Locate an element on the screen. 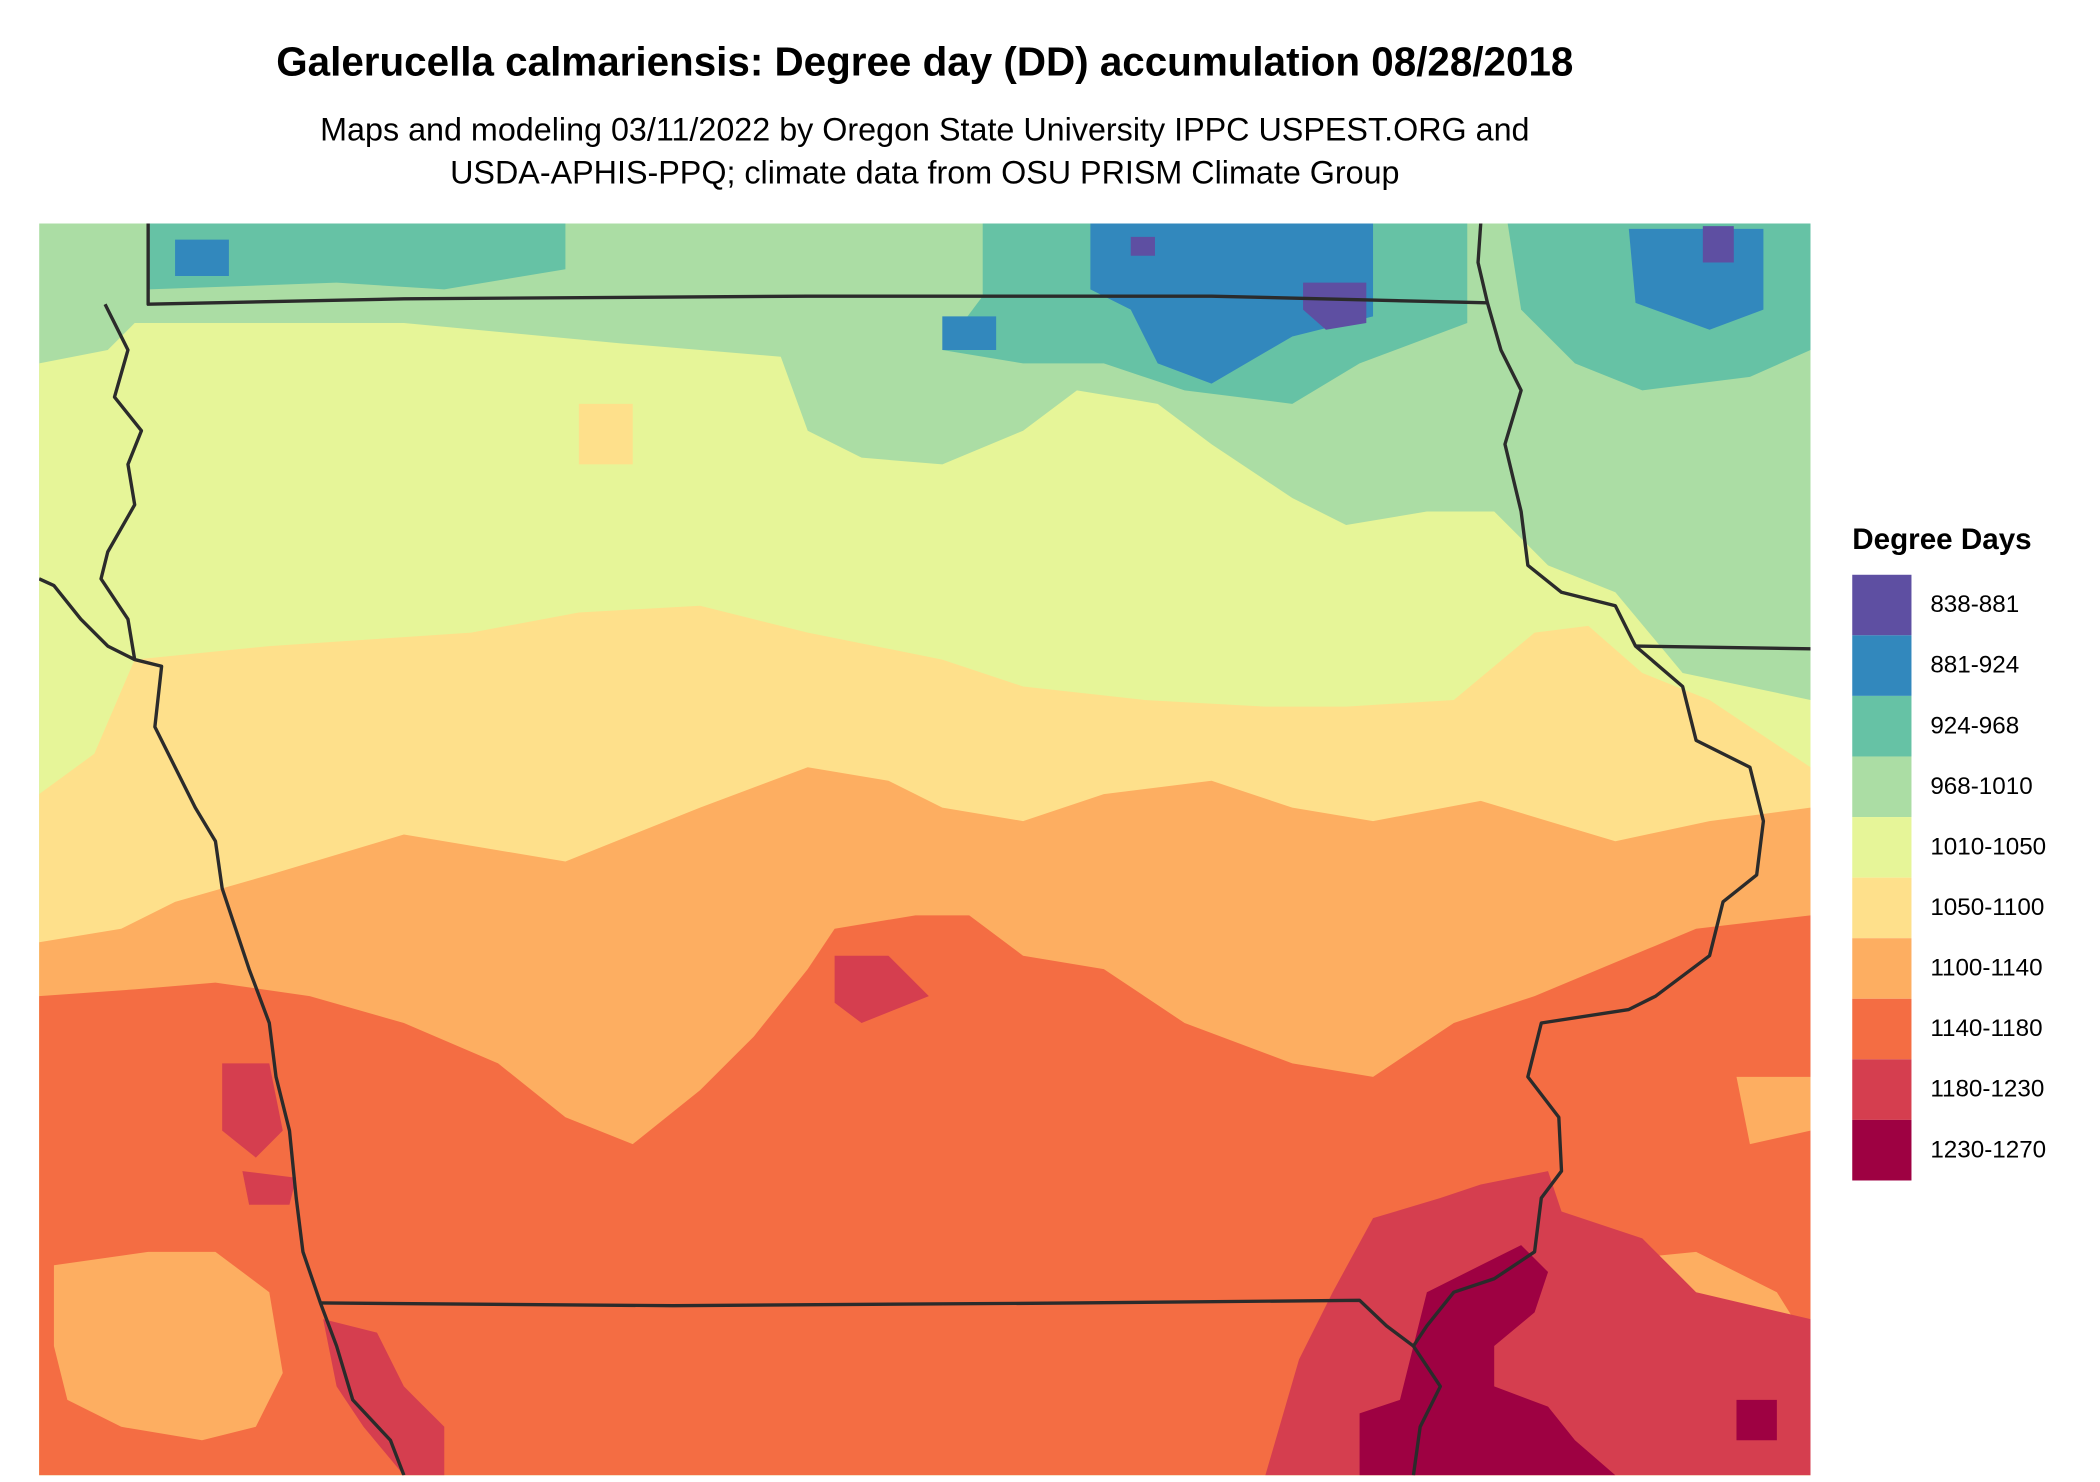 The width and height of the screenshot is (2100, 1482). legend-label: 1180-1230 is located at coordinates (1987, 1089).